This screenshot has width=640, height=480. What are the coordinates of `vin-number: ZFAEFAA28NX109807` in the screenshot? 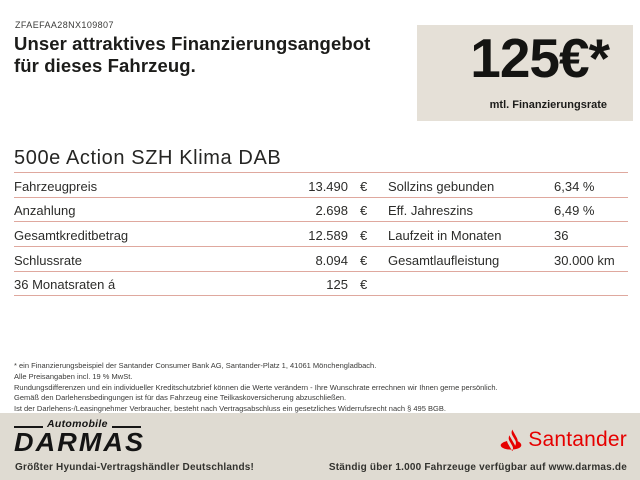 It's located at (64, 25).